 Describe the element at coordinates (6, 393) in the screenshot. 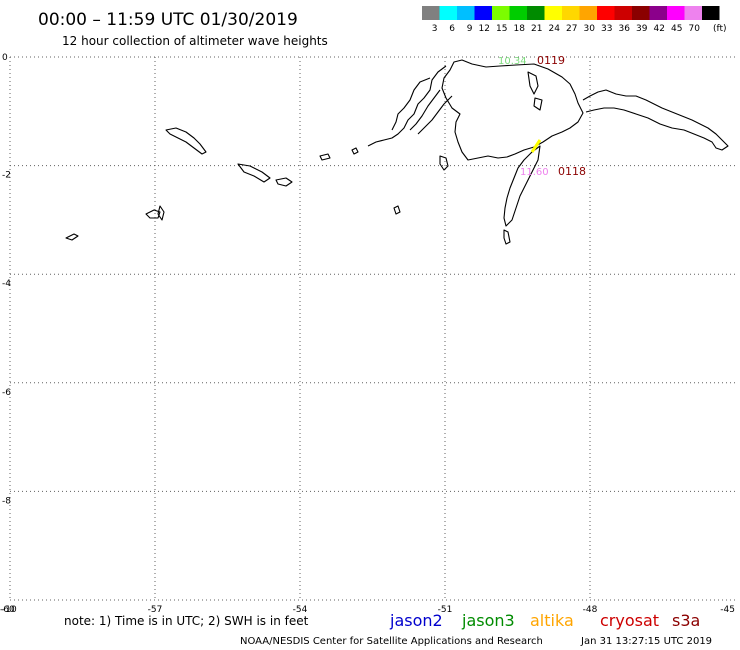

I see `y-tick-label: -6` at that location.